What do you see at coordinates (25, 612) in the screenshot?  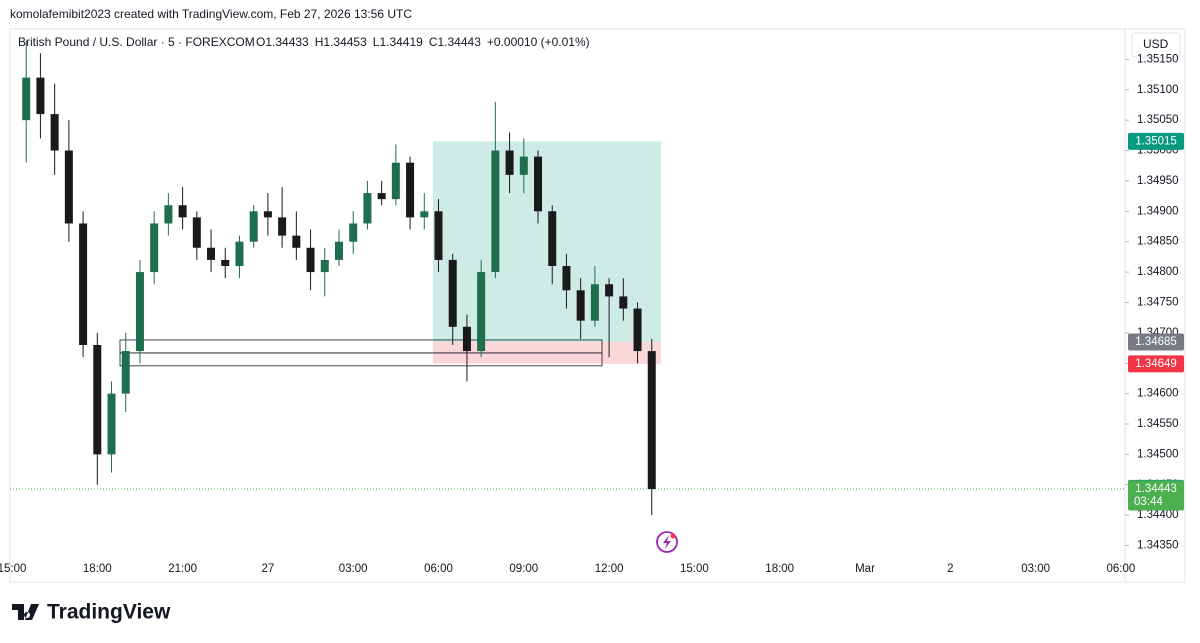 I see `logo-mark` at bounding box center [25, 612].